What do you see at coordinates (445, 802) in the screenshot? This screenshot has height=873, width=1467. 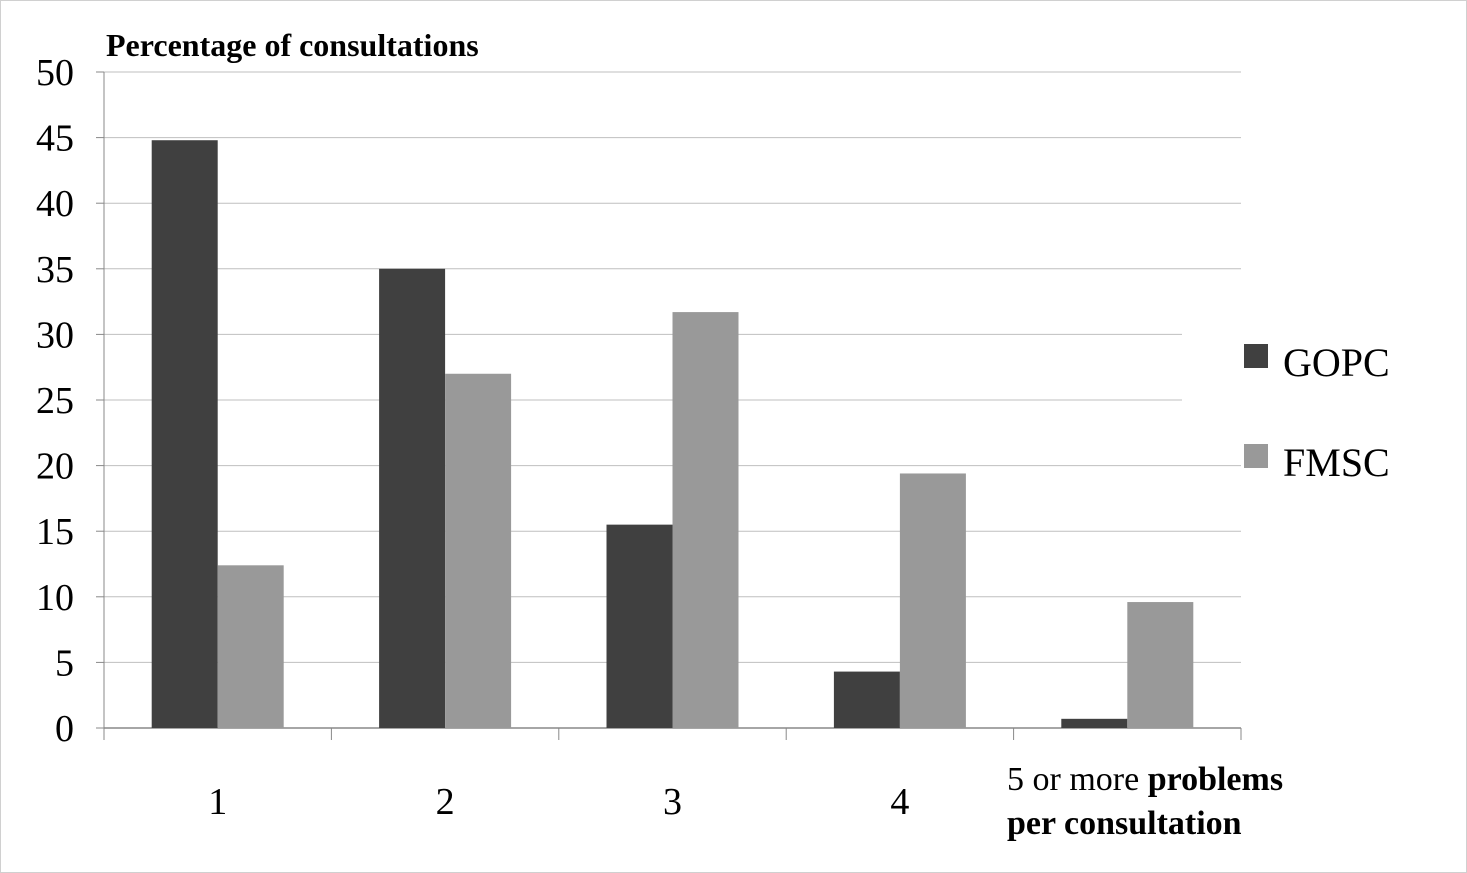 I see `x-category-label-2: 2` at bounding box center [445, 802].